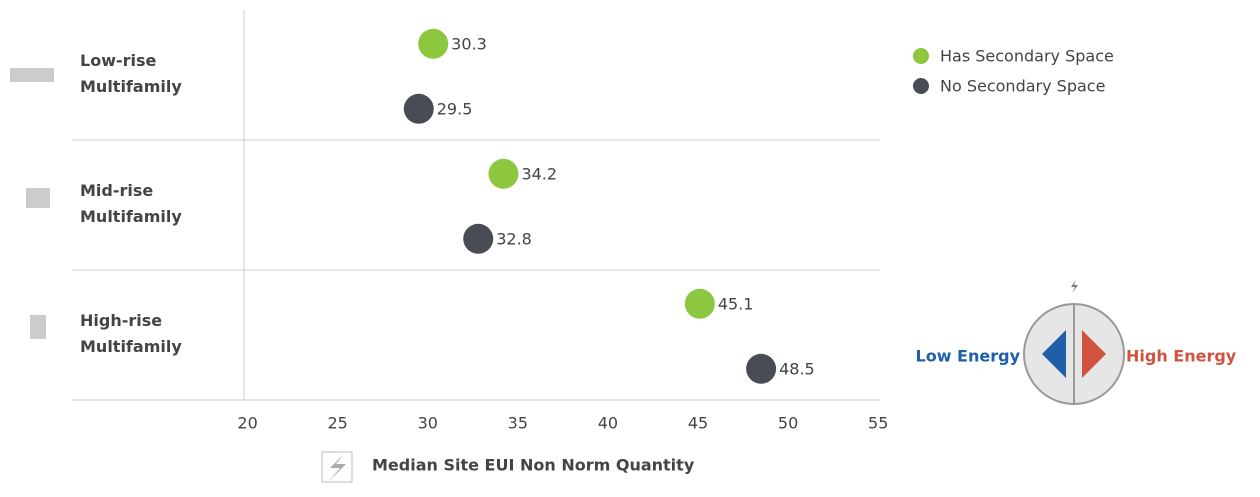  Describe the element at coordinates (797, 368) in the screenshot. I see `data-label: 48.5` at that location.